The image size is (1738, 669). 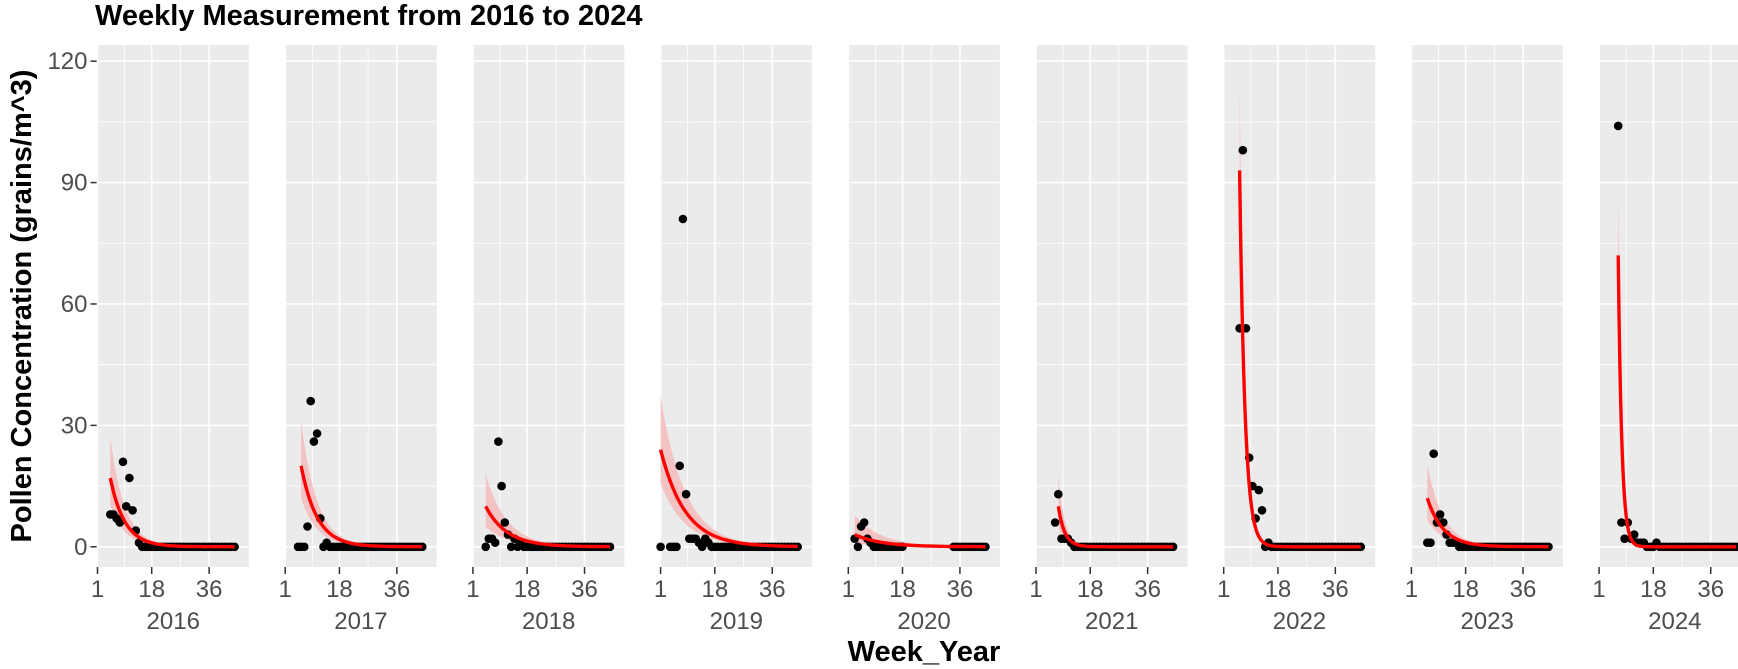 I want to click on y-tick-label: 60, so click(x=74, y=304).